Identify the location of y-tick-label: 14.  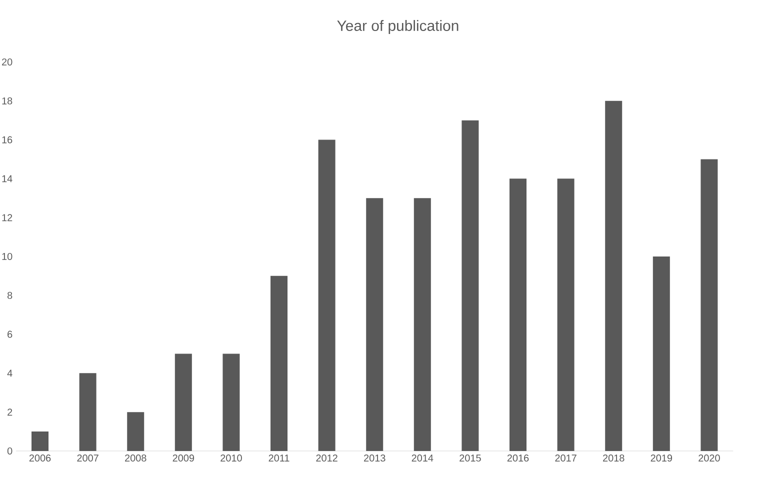
(7, 178).